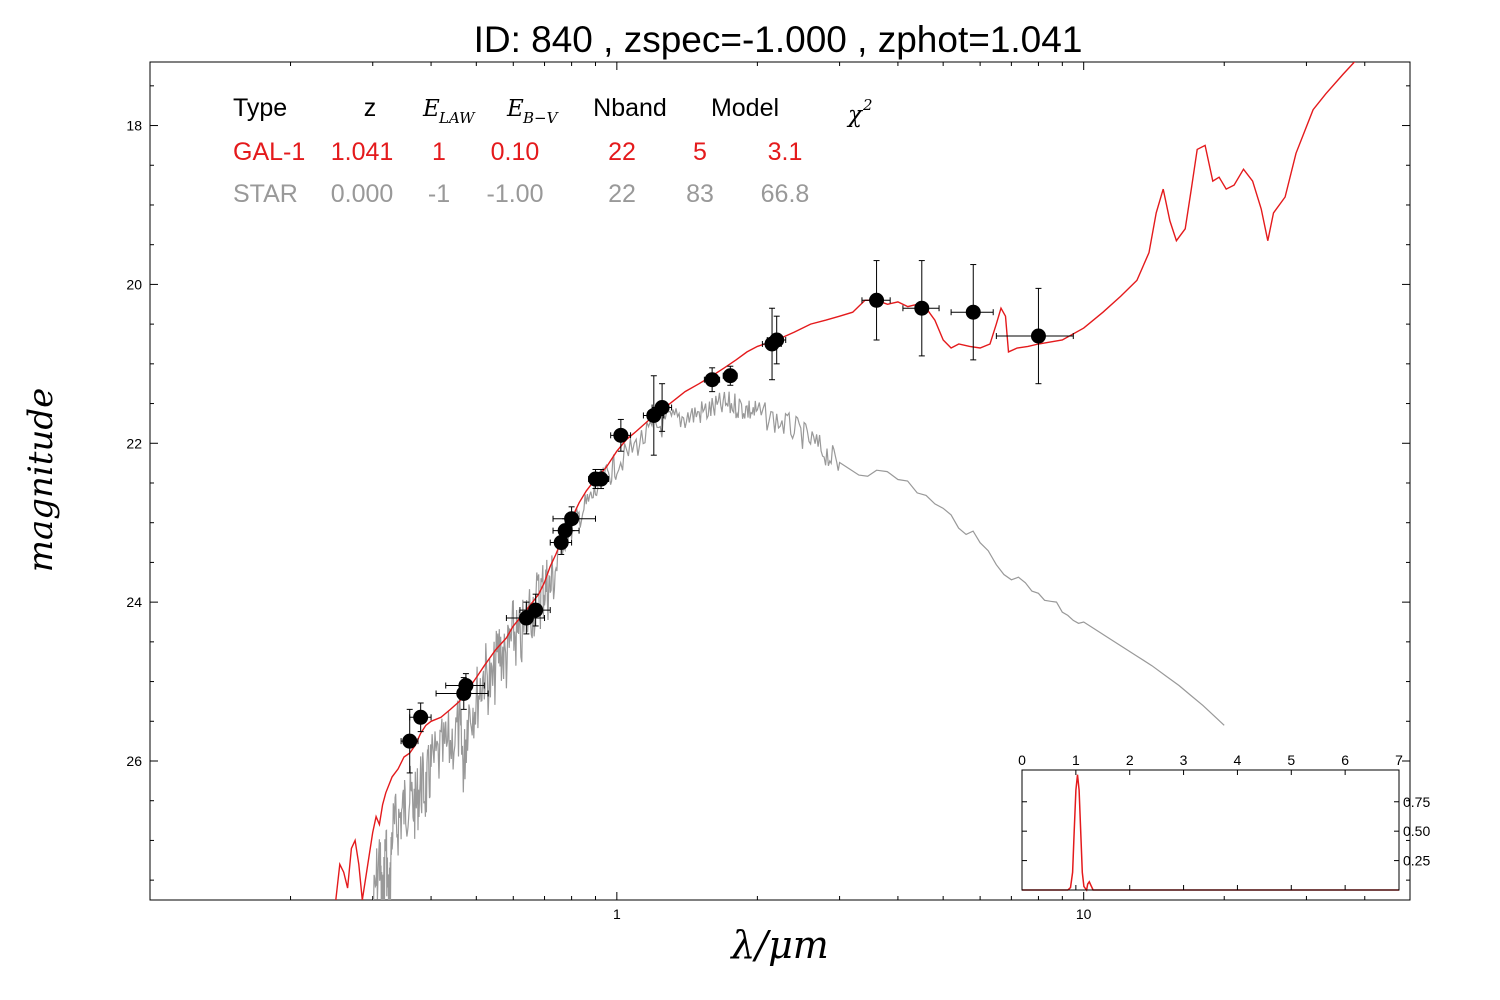  I want to click on legend-cell: 0.000, so click(362, 194).